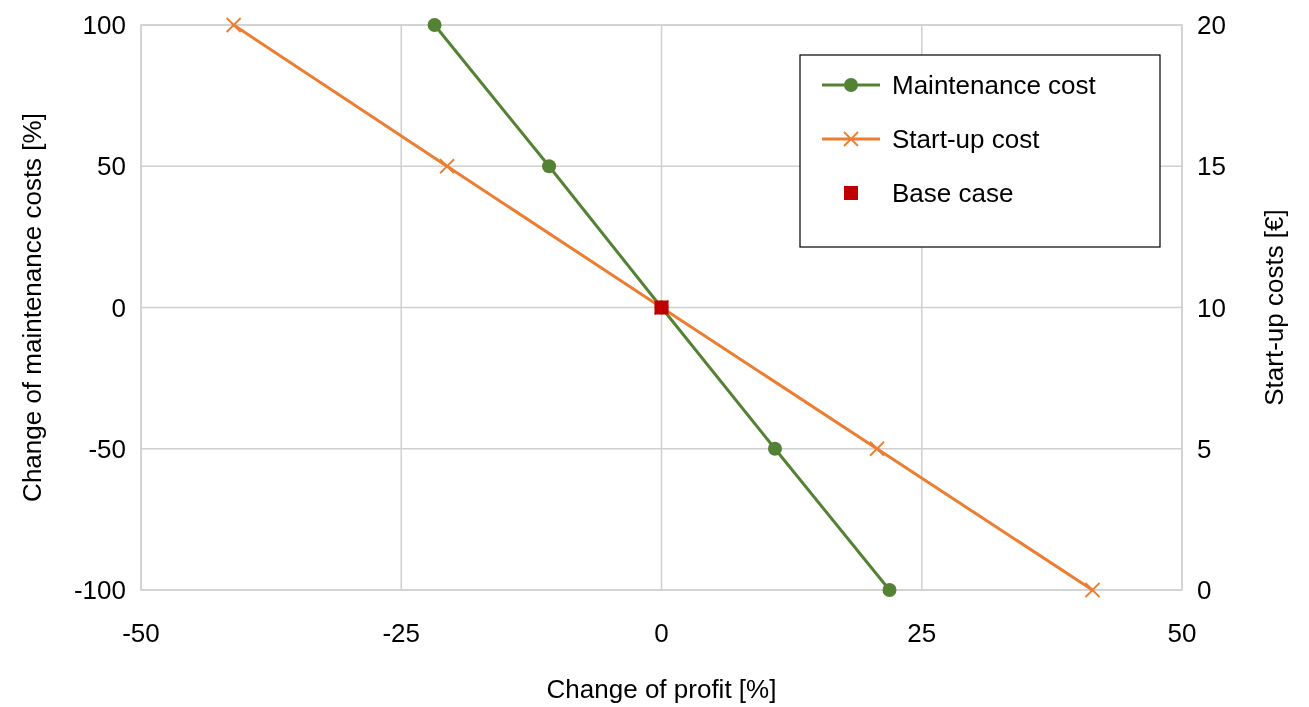 Image resolution: width=1309 pixels, height=707 pixels. I want to click on y-axis-title: Change of maintenance costs [%], so click(32, 307).